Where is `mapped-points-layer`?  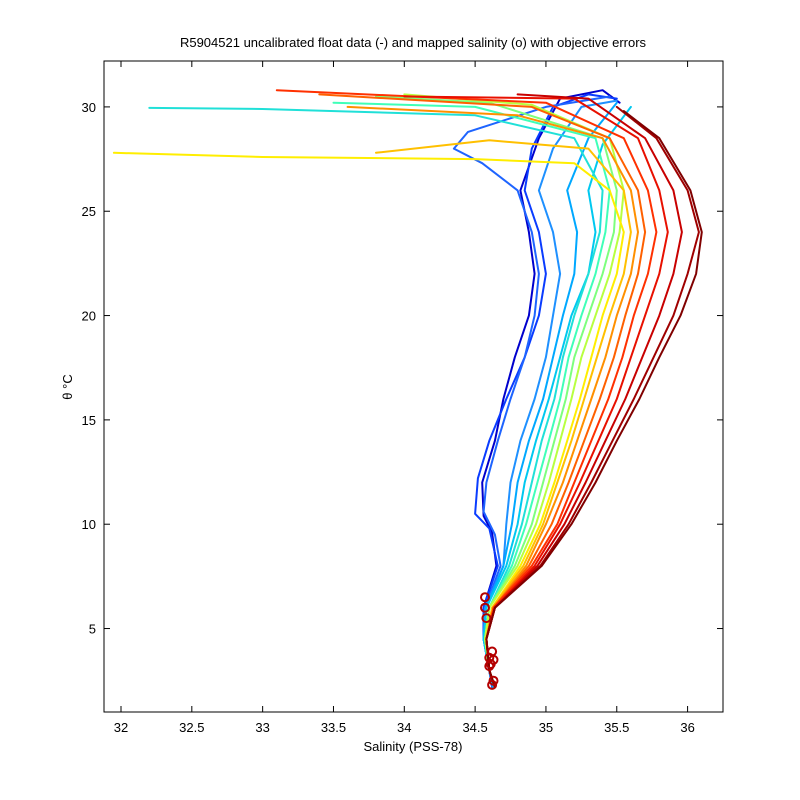 mapped-points-layer is located at coordinates (489, 641).